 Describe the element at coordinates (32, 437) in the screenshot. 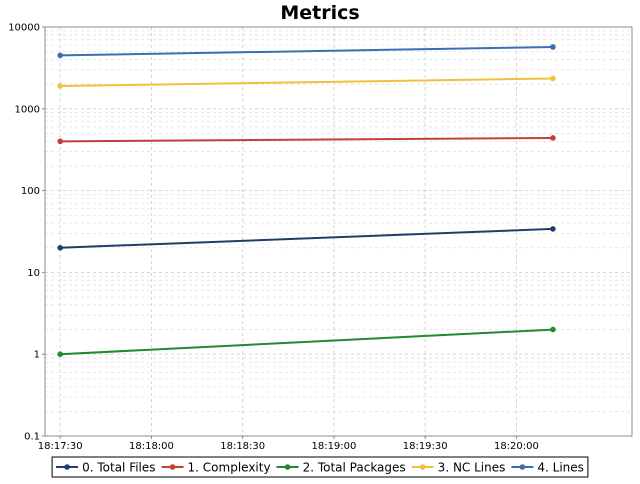

I see `y-tick-label: 0.1` at that location.